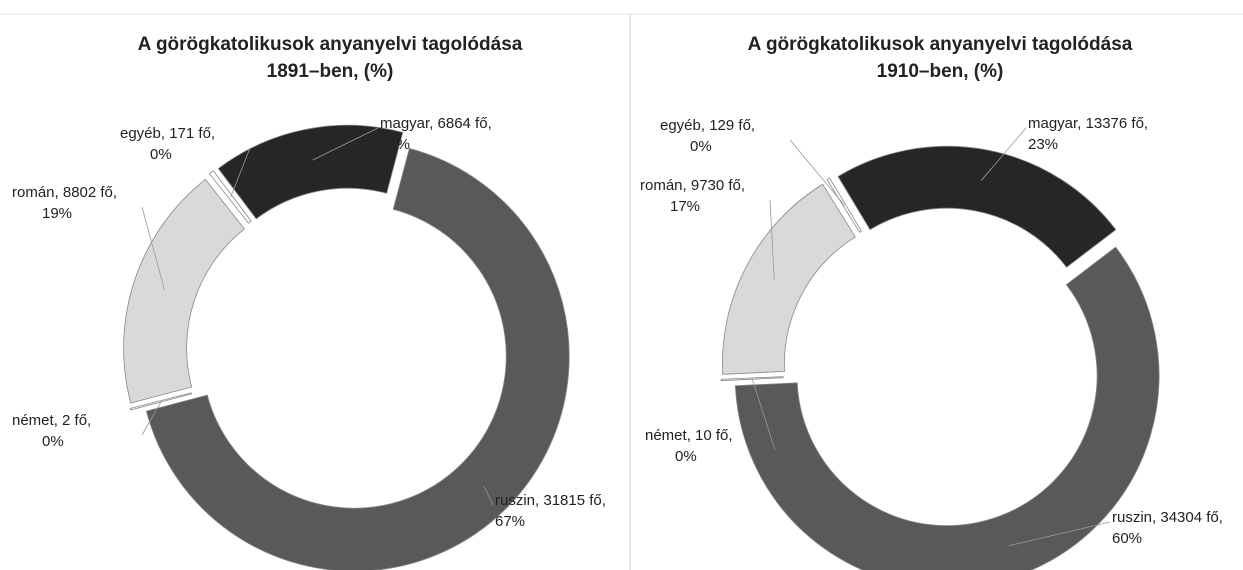  Describe the element at coordinates (436, 123) in the screenshot. I see `data-label-line: magyar, 6864 fő,` at that location.